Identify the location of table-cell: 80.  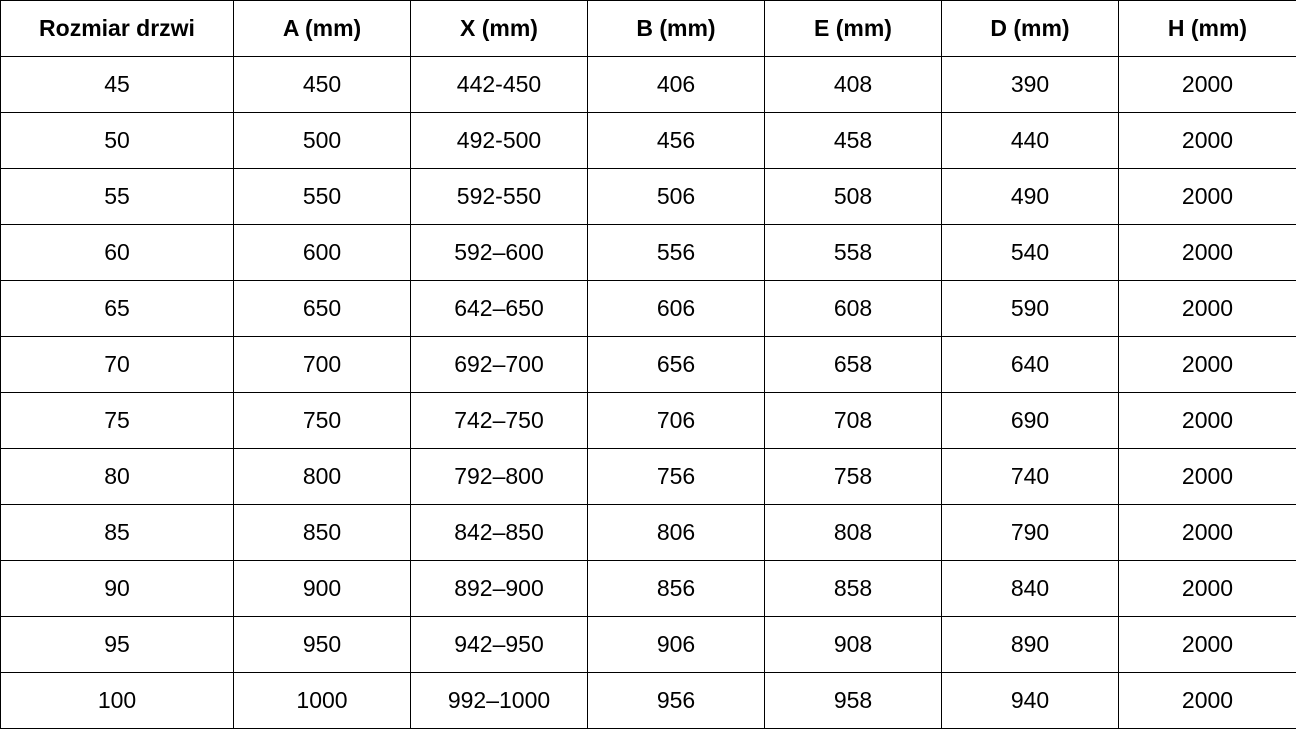
(117, 476).